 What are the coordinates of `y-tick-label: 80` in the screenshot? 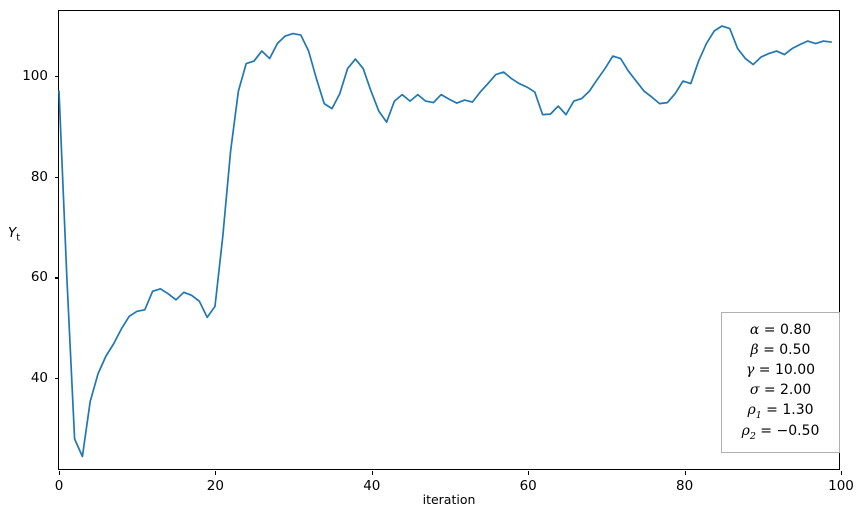 It's located at (39, 176).